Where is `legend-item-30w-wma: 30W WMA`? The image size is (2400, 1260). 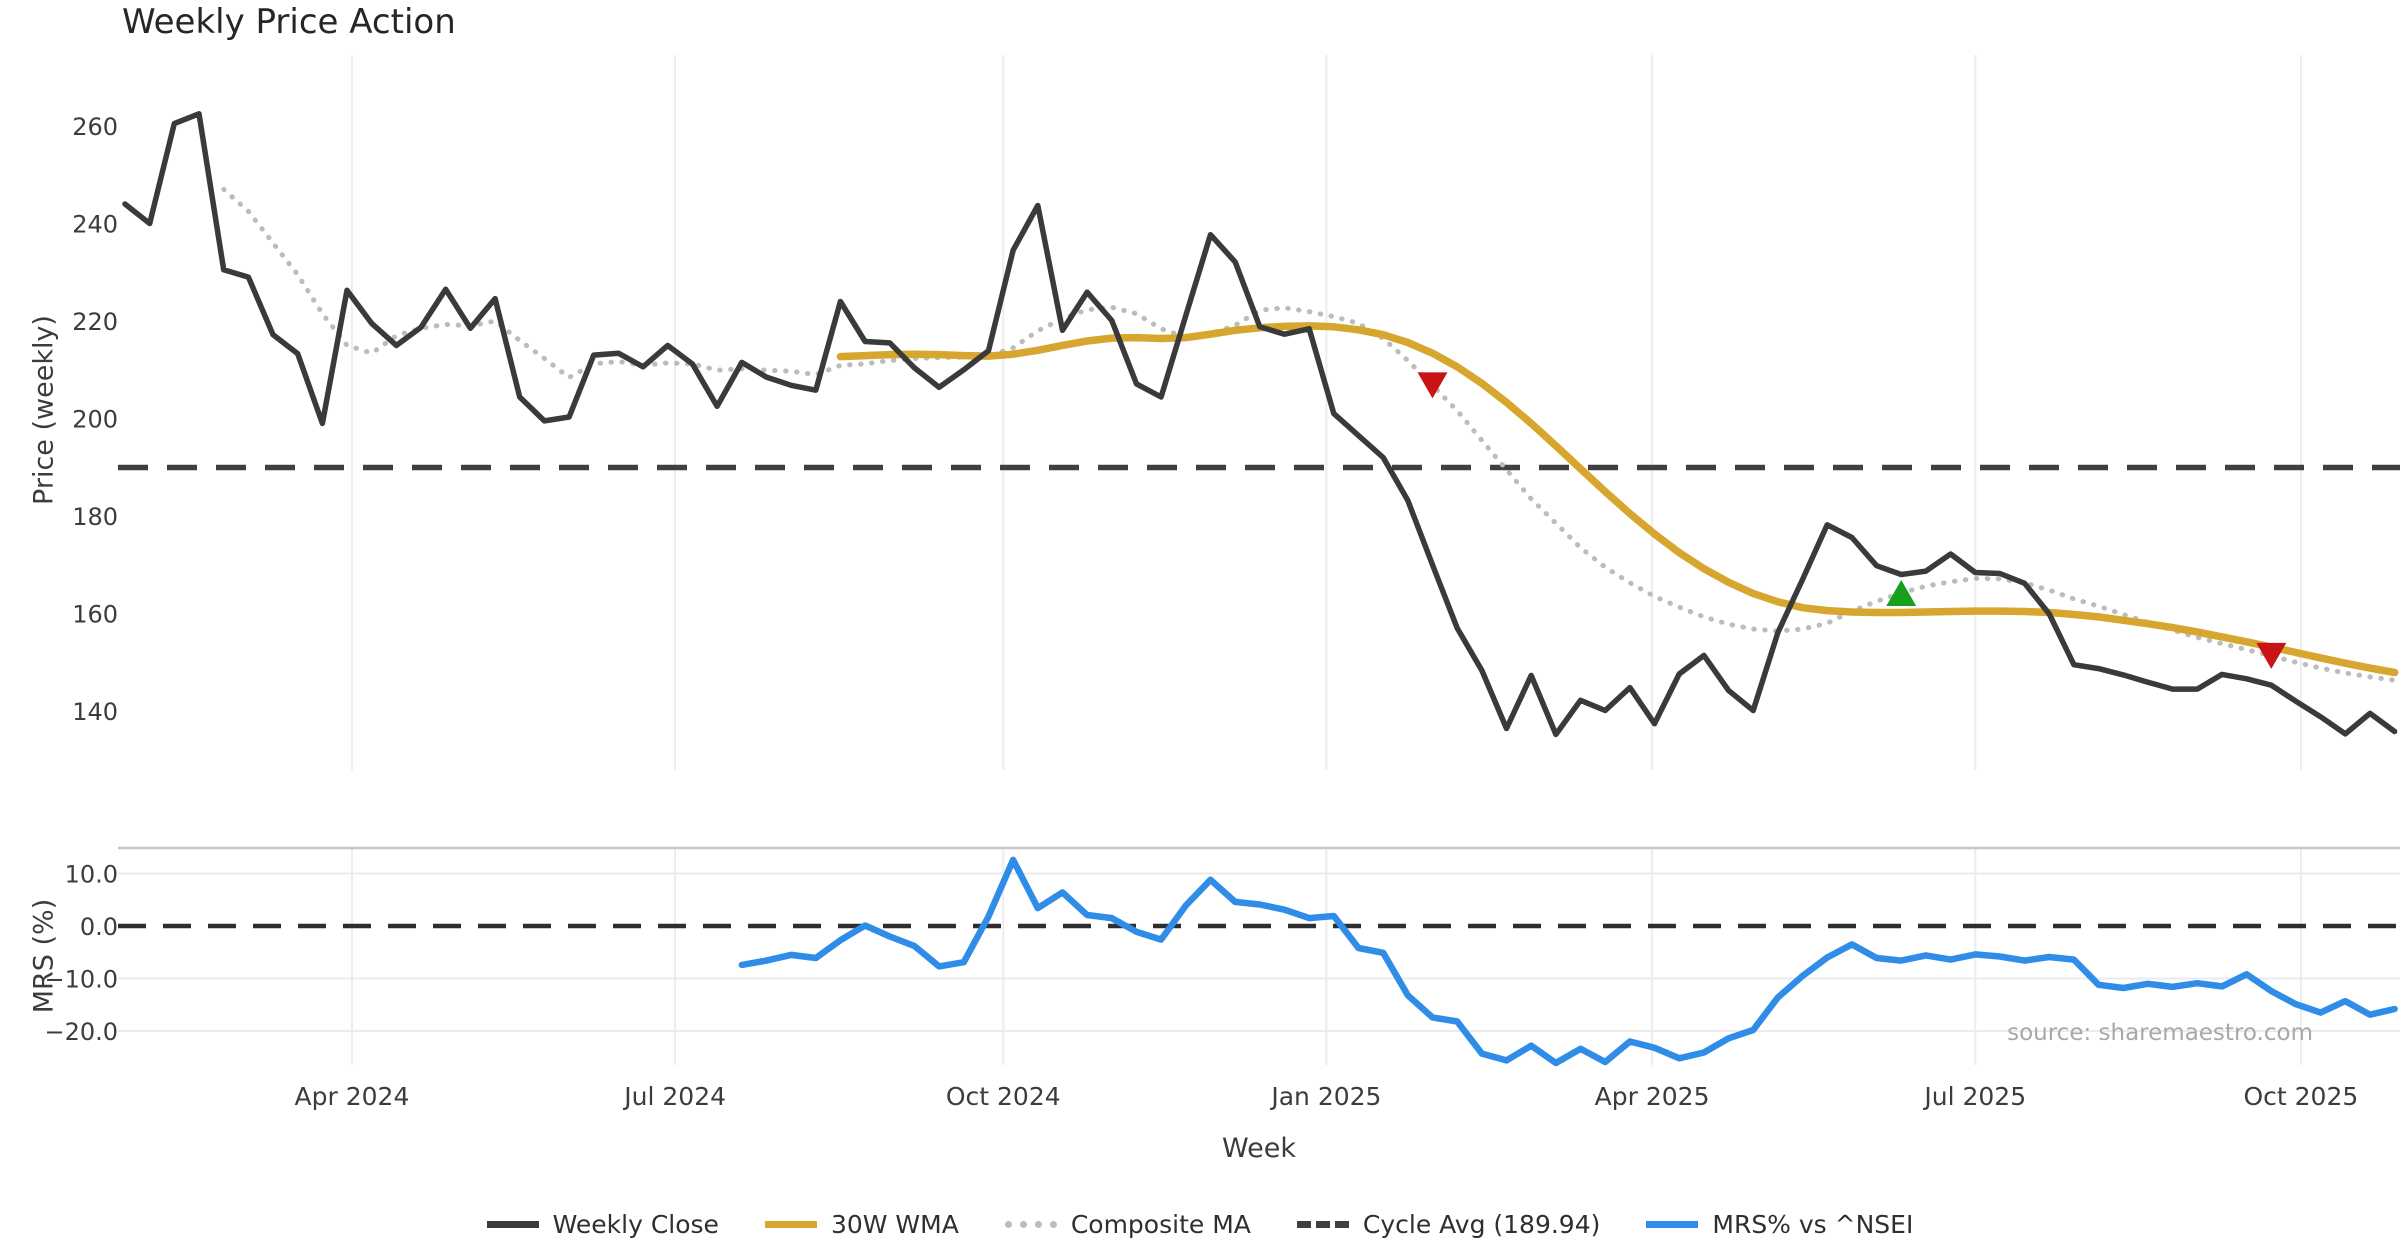 legend-item-30w-wma: 30W WMA is located at coordinates (861, 1224).